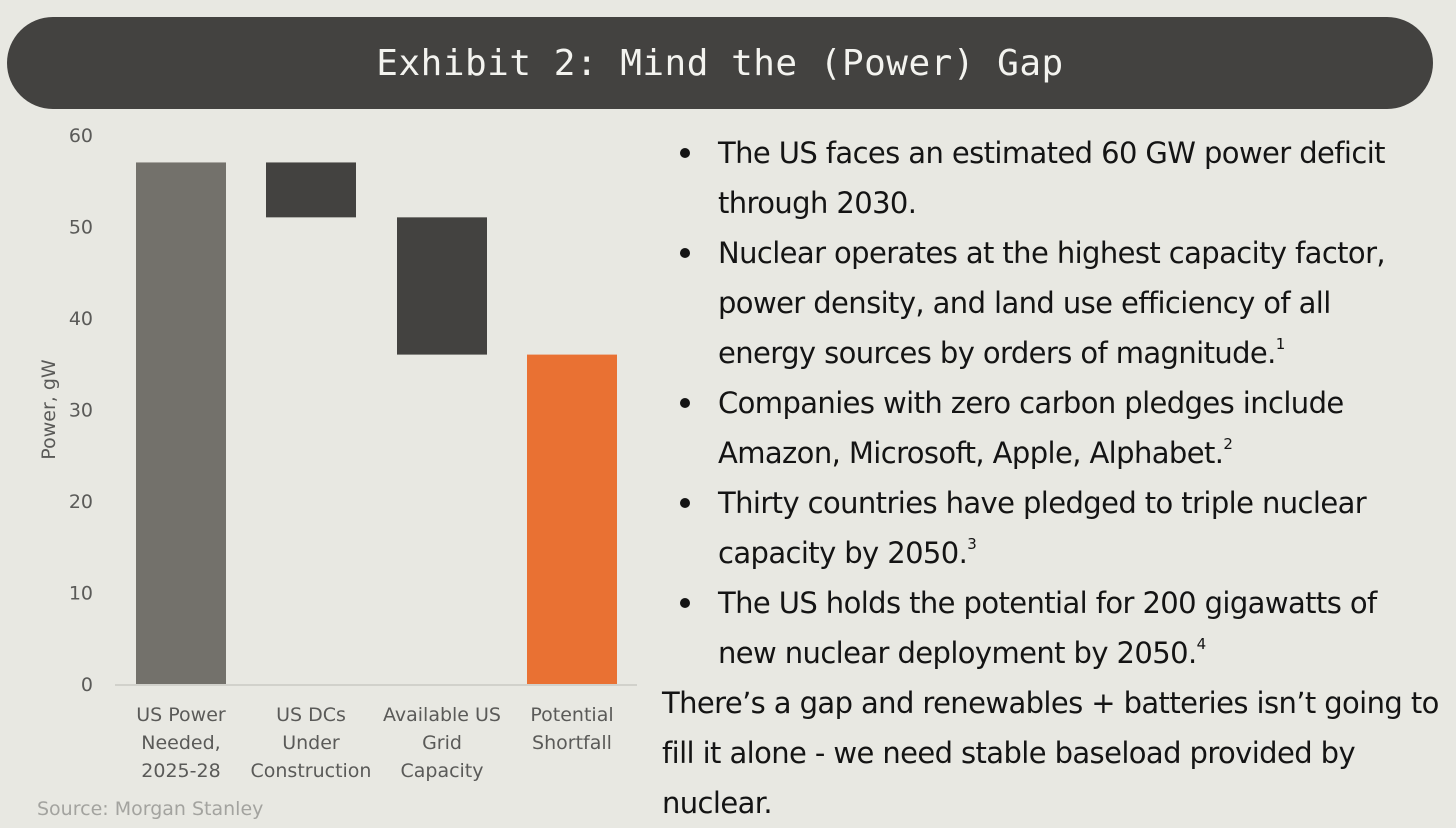 This screenshot has height=828, width=1456. I want to click on title-banner: Exhibit 2: Mind the (Power) Gap, so click(720, 63).